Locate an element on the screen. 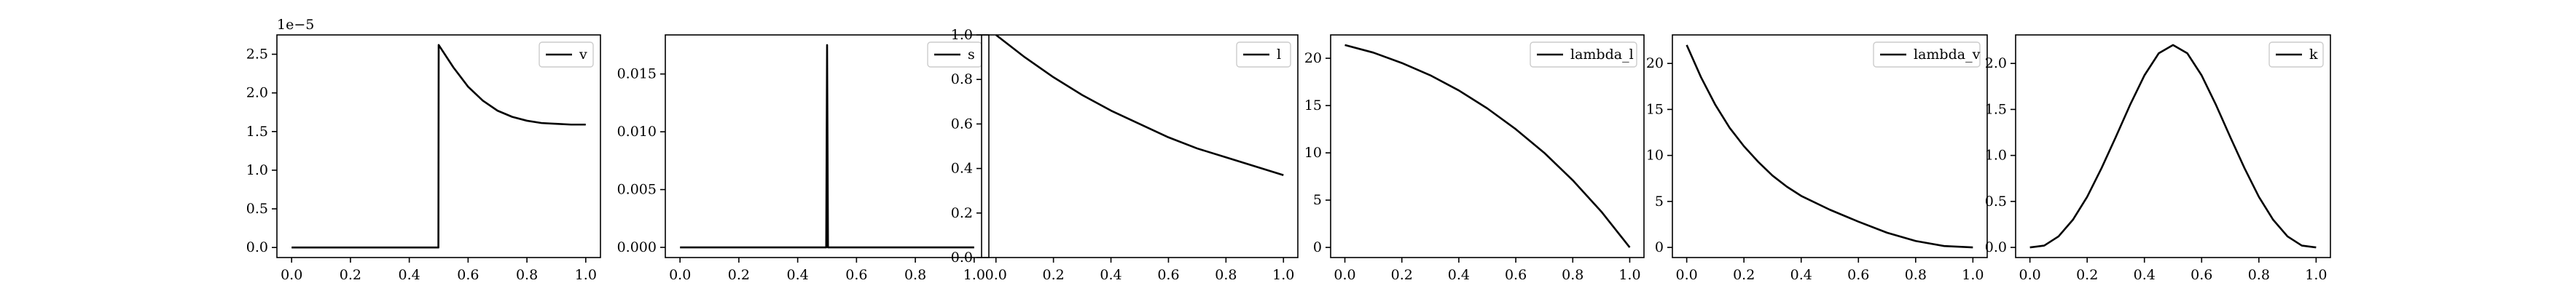 This screenshot has height=291, width=2576. legend: v is located at coordinates (566, 55).